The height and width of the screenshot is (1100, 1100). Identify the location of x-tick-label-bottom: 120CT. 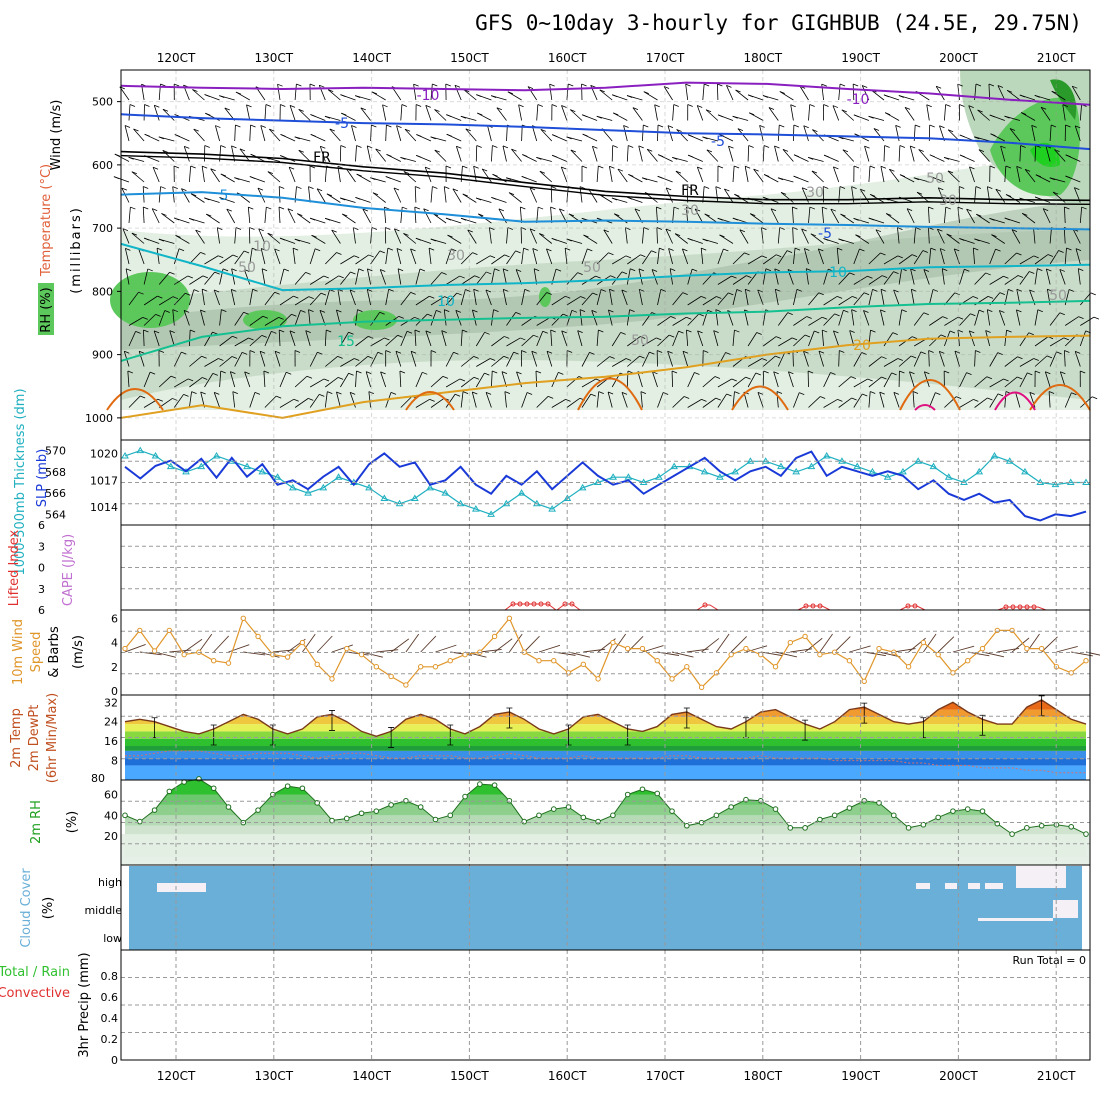
(176, 1076).